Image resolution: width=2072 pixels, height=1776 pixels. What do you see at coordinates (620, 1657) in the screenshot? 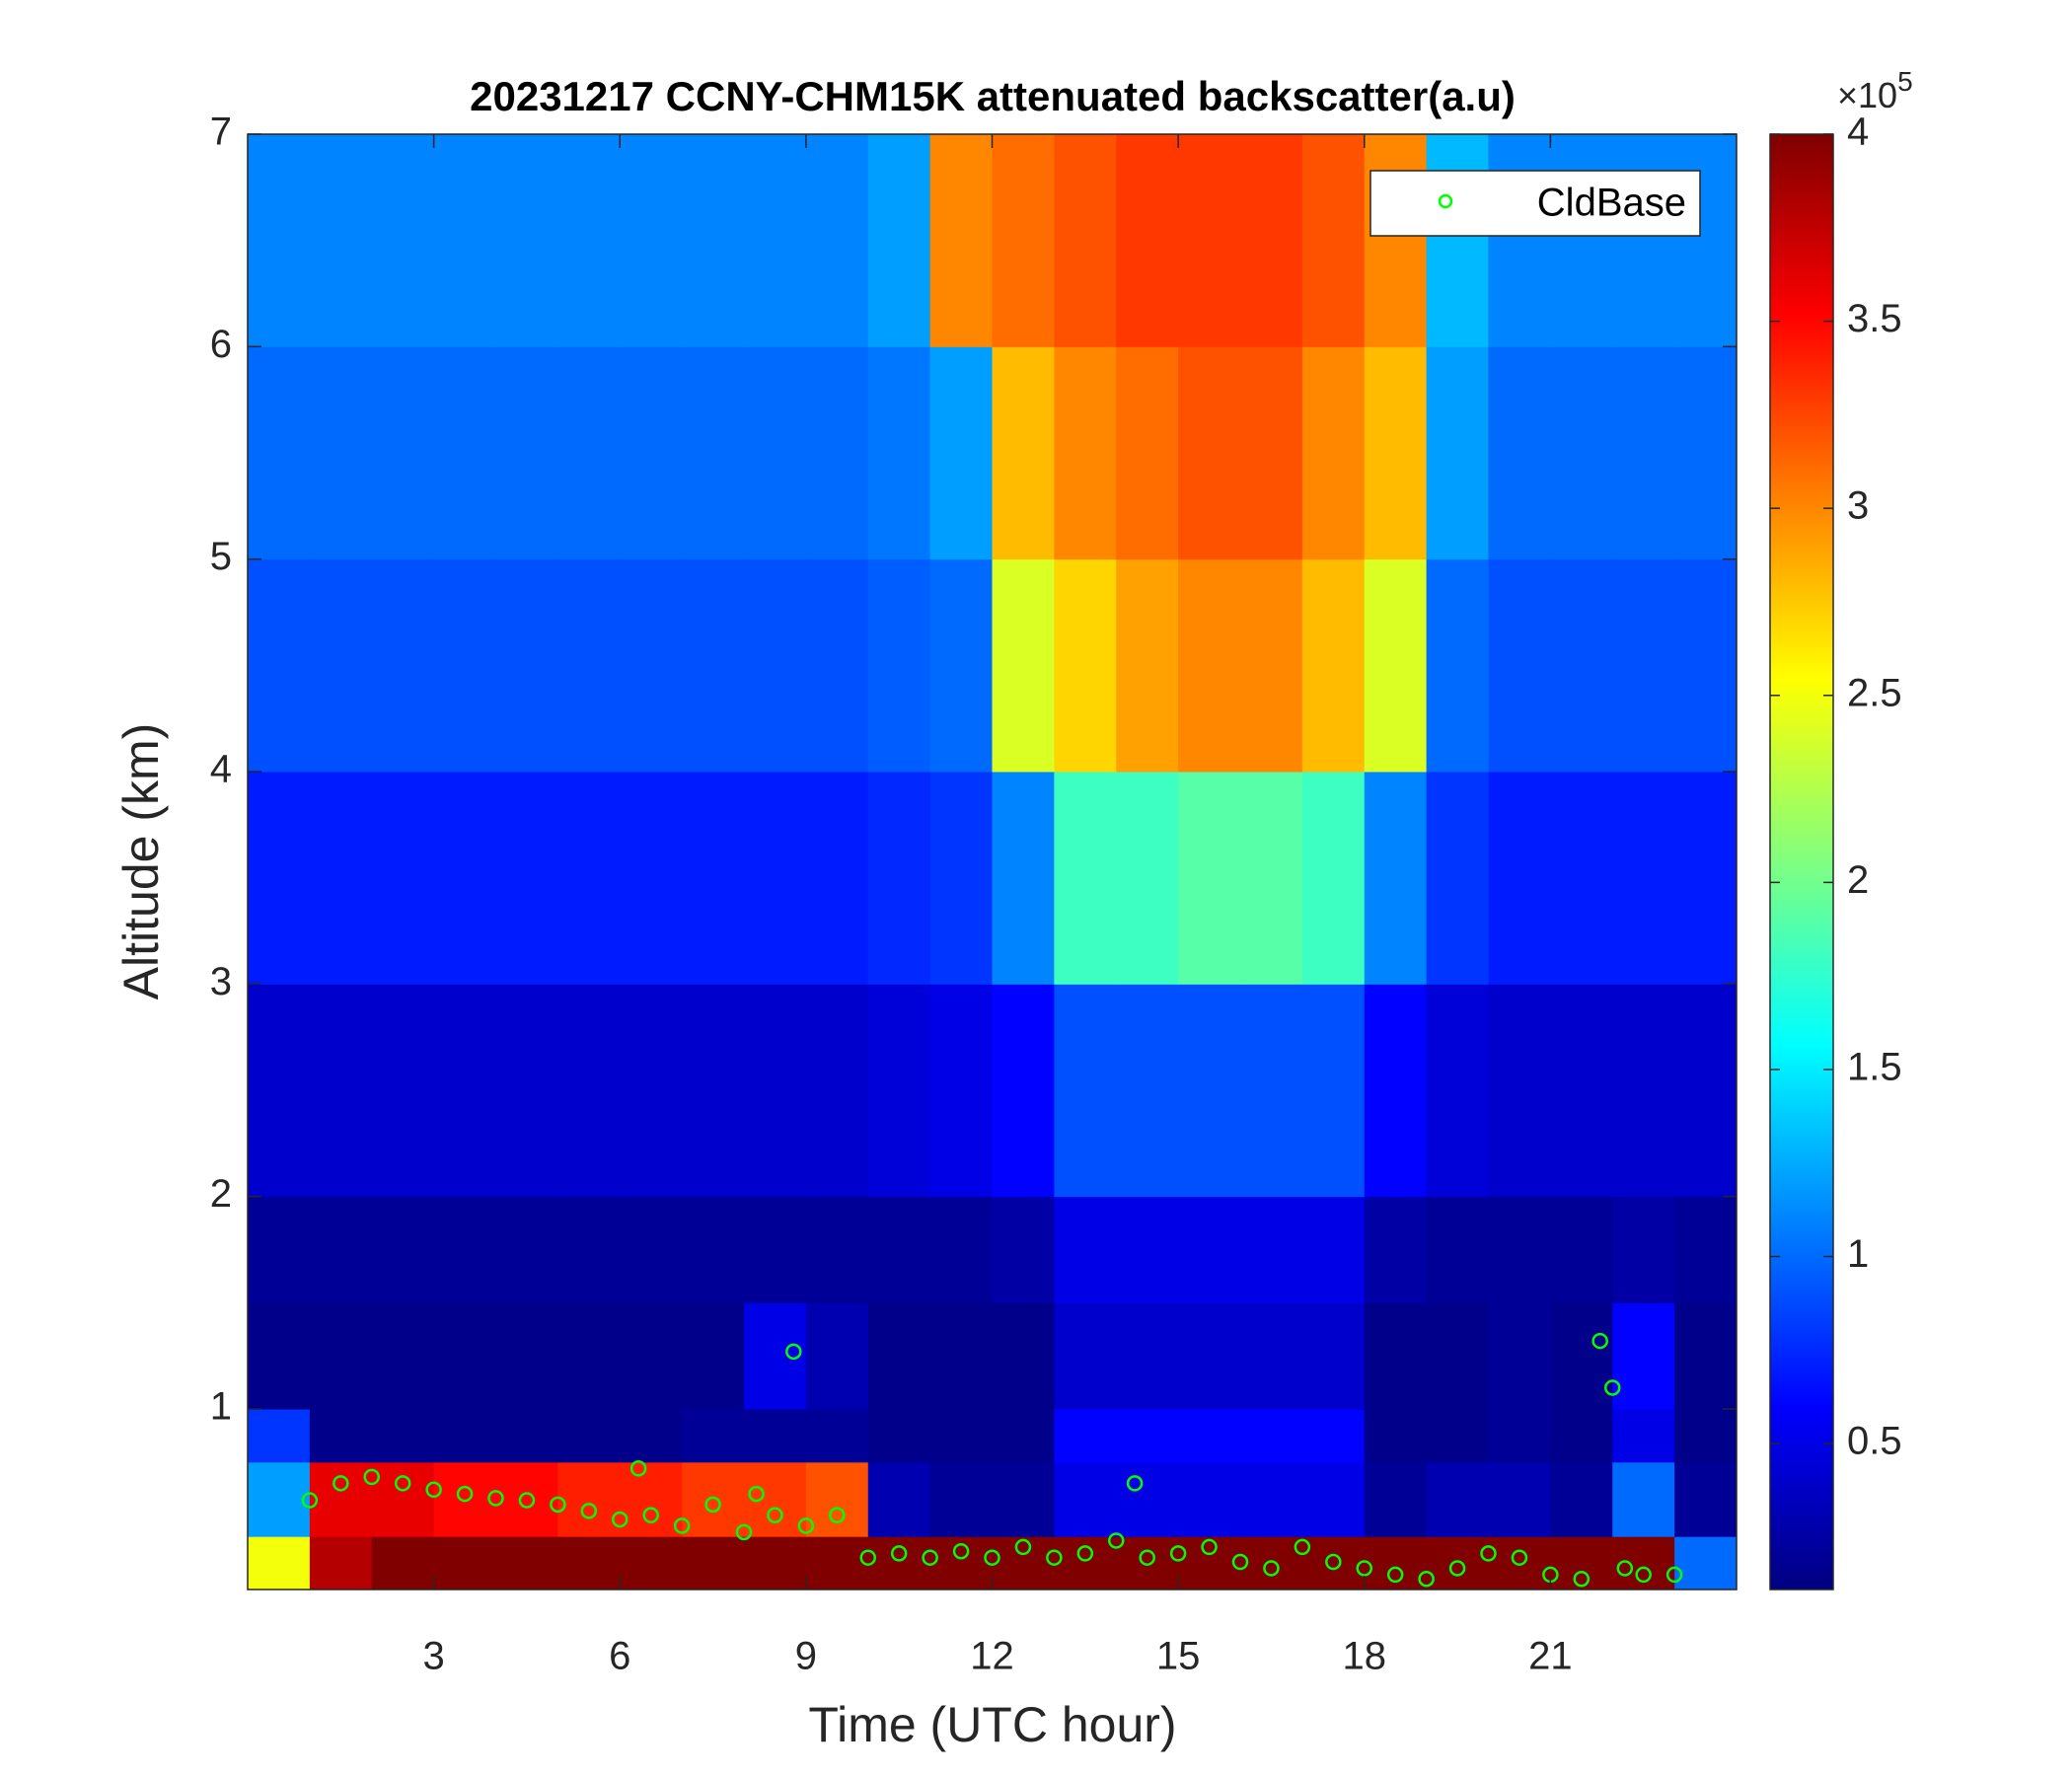
I see `x-tick-label: 6` at bounding box center [620, 1657].